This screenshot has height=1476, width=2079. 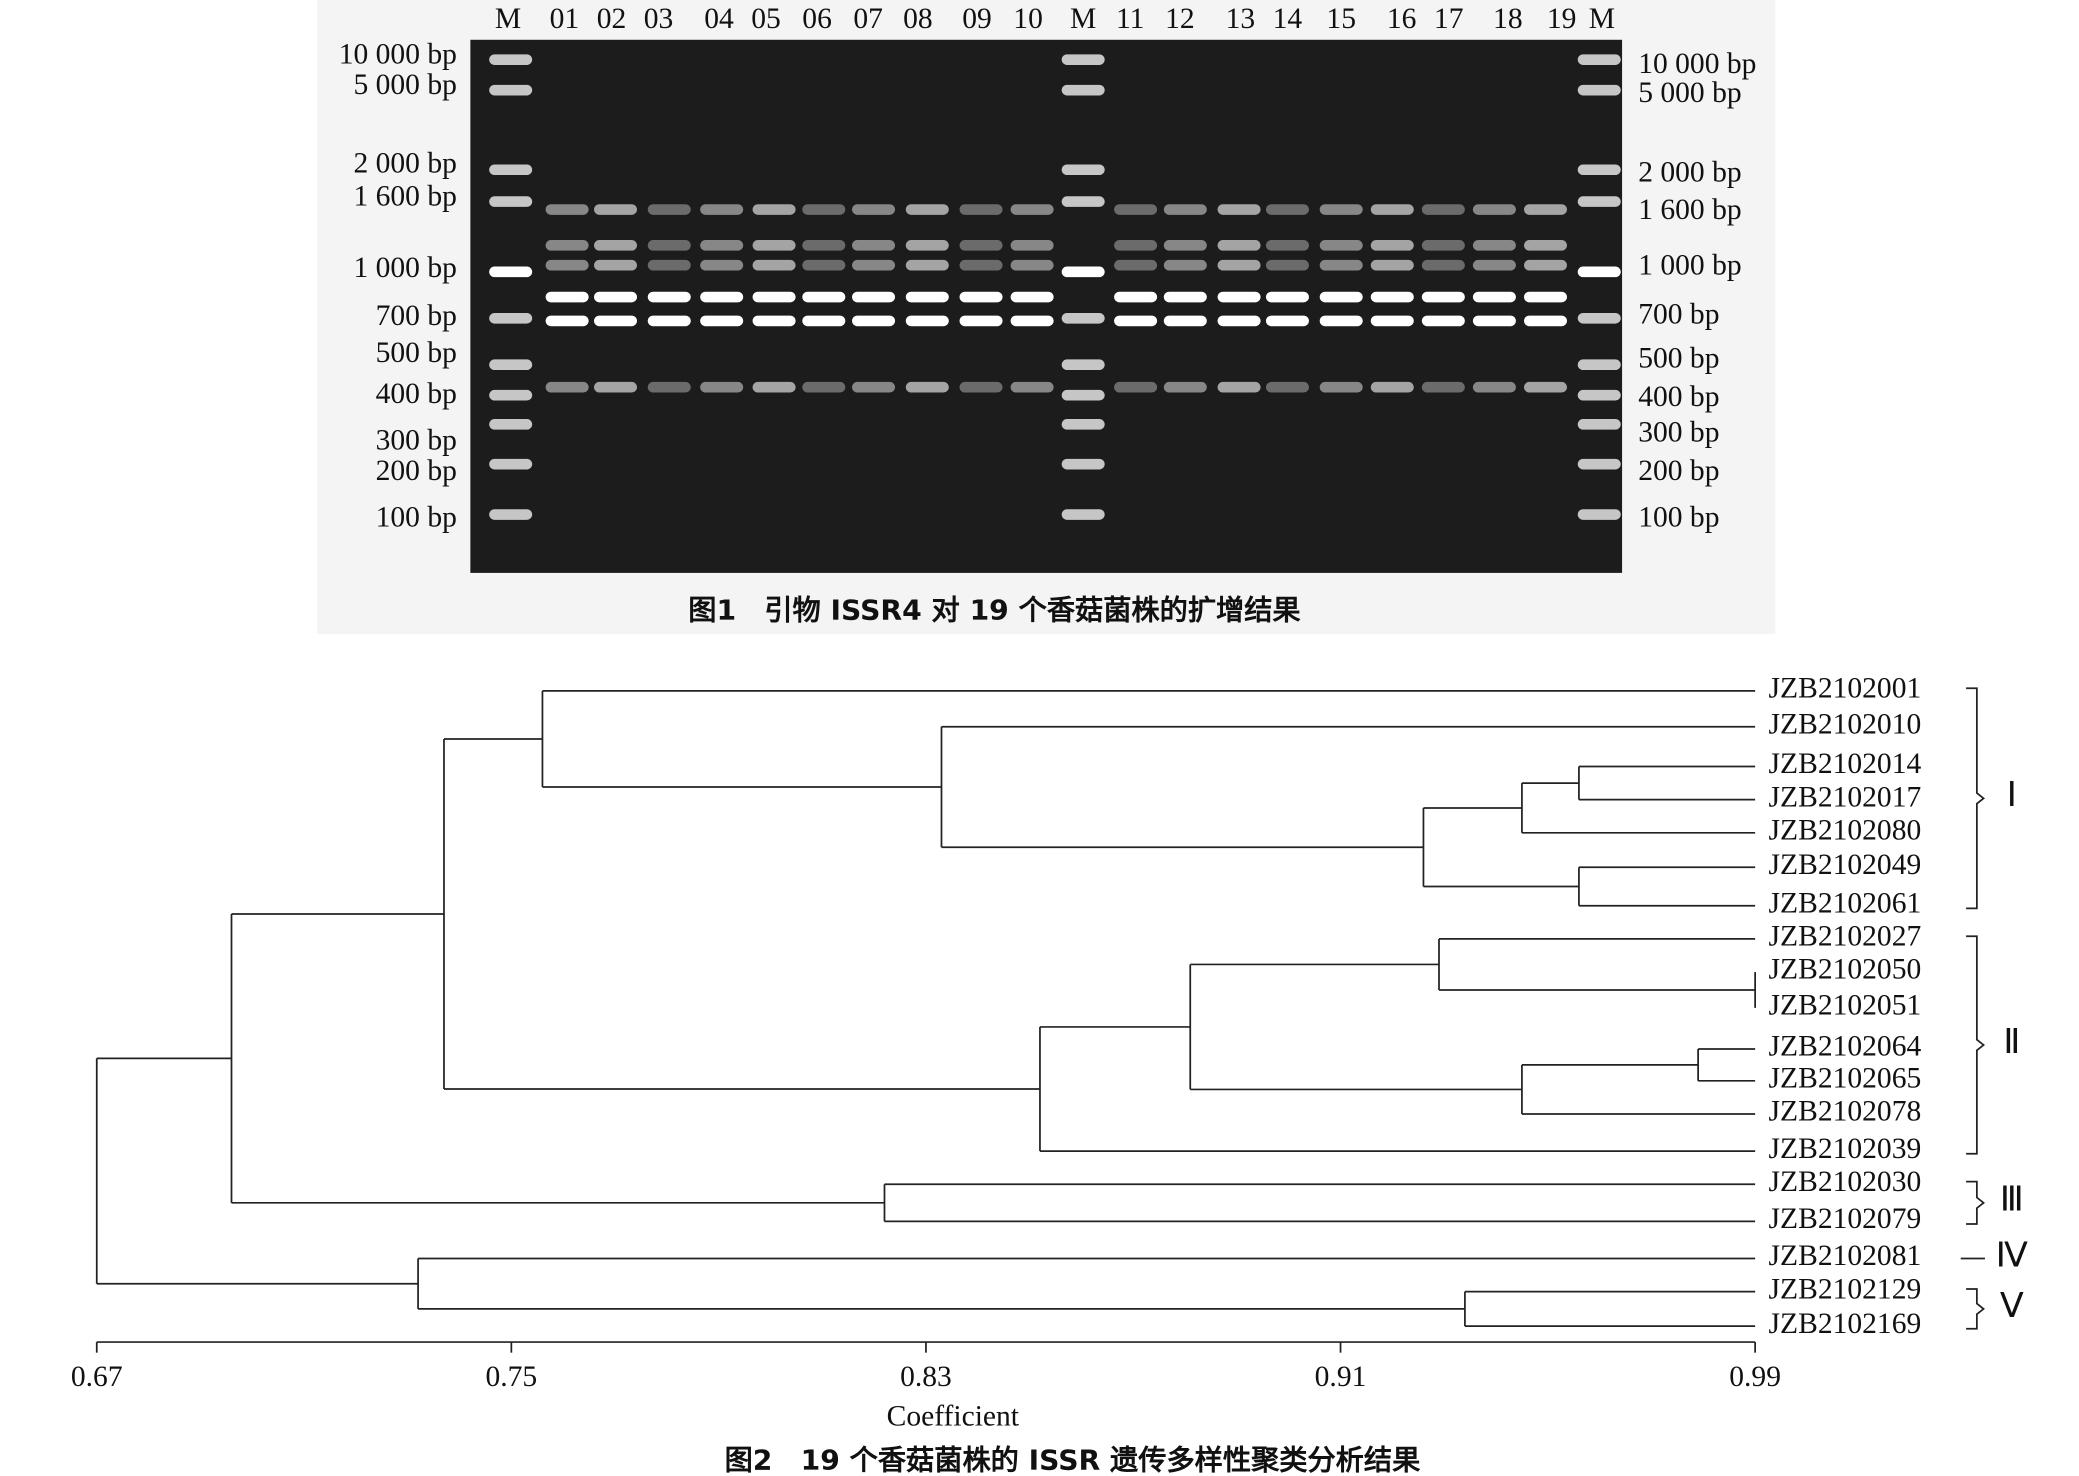 What do you see at coordinates (2011, 1041) in the screenshot?
I see `group-label: Ⅱ` at bounding box center [2011, 1041].